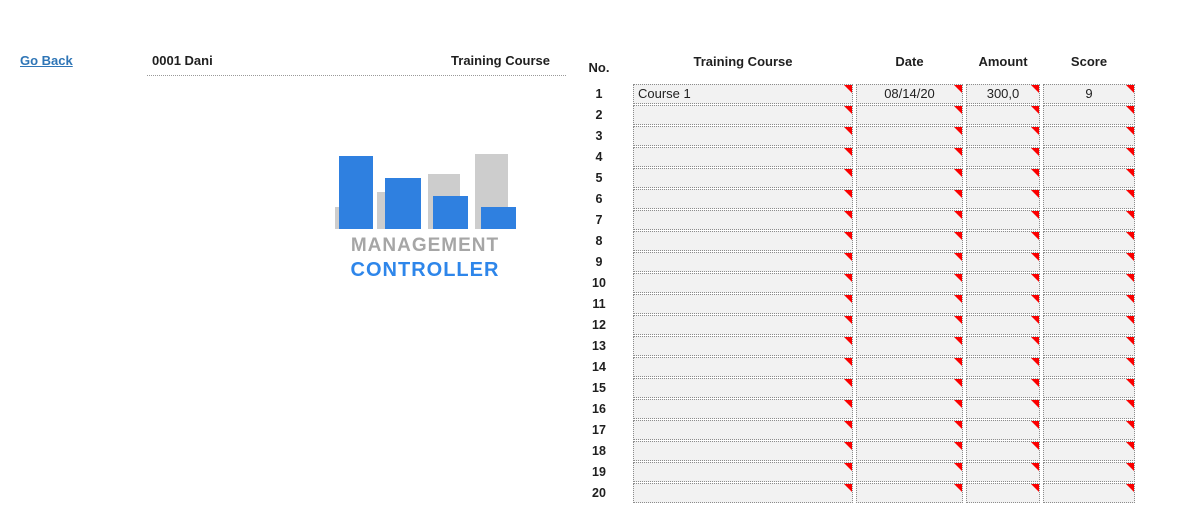 The width and height of the screenshot is (1186, 525). Describe the element at coordinates (743, 94) in the screenshot. I see `course-cell: Course 1` at that location.